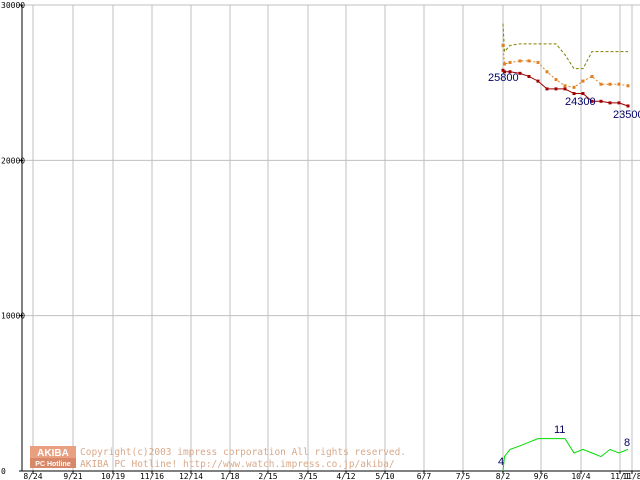  Describe the element at coordinates (72, 476) in the screenshot. I see `x-tick-label: 9/21` at that location.